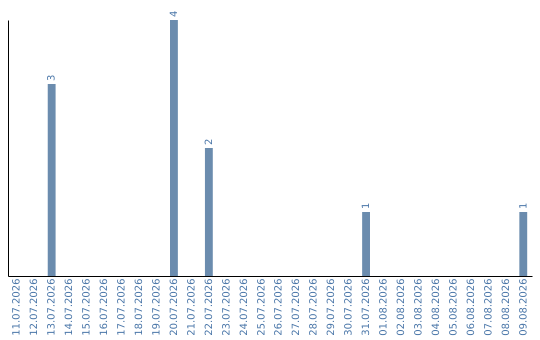  I want to click on x-tick-label: 01.08.2026, so click(384, 307).